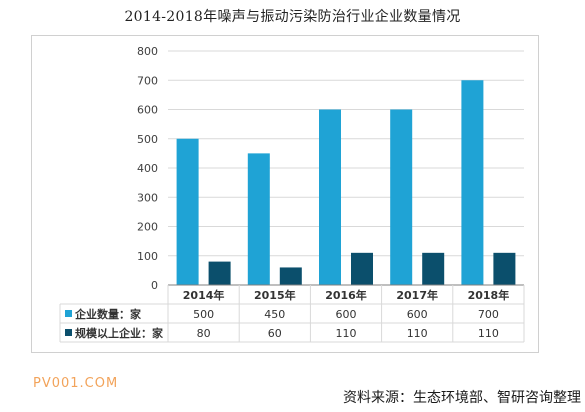 The image size is (585, 412). What do you see at coordinates (292, 17) in the screenshot?
I see `chart-title: 2014-2018年噪声与振动污染防治行业企业数量情况` at bounding box center [292, 17].